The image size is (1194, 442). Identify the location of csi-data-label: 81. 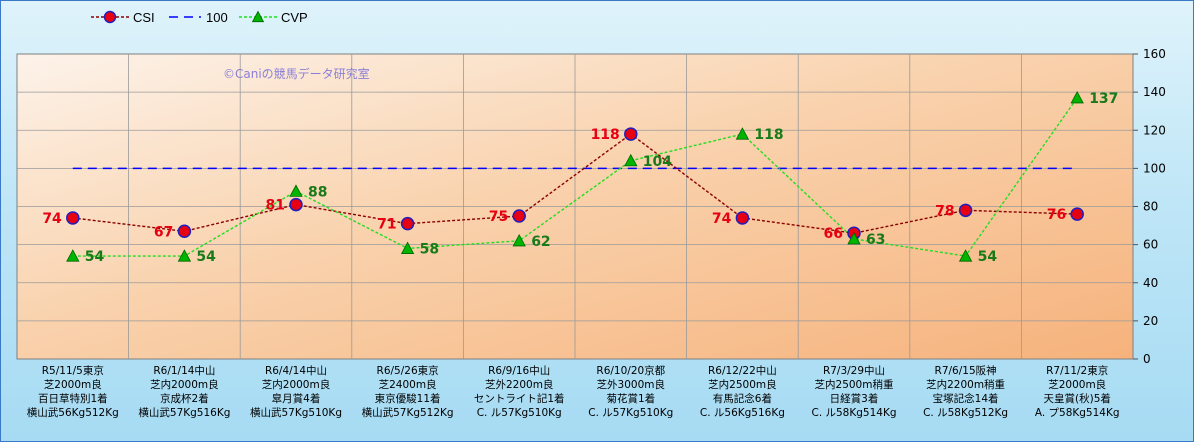
(275, 206).